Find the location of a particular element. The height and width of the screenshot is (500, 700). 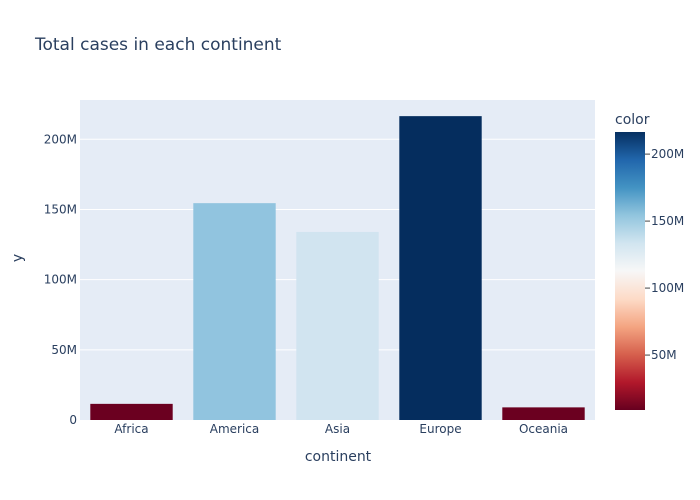

x-tick-label: Oceania is located at coordinates (543, 429).